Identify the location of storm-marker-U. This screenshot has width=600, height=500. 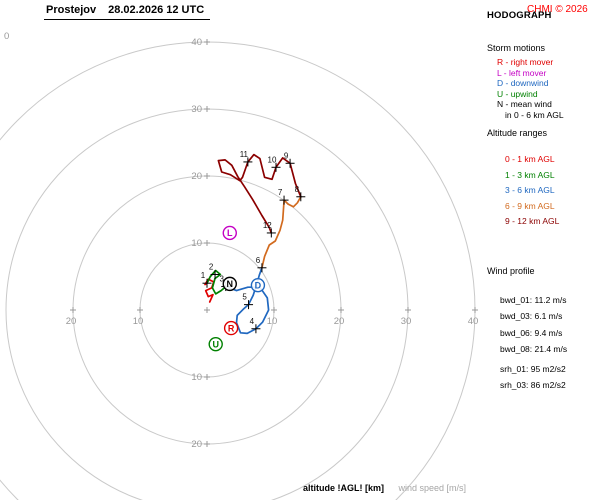
(215, 344).